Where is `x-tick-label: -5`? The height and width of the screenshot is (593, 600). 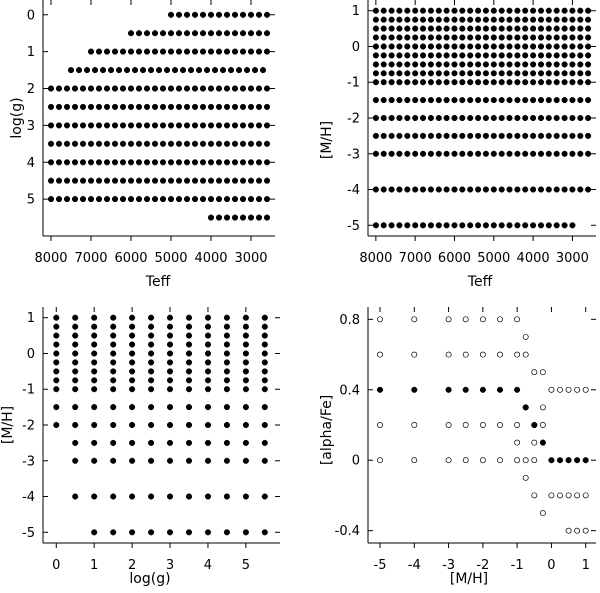 x-tick-label: -5 is located at coordinates (380, 565).